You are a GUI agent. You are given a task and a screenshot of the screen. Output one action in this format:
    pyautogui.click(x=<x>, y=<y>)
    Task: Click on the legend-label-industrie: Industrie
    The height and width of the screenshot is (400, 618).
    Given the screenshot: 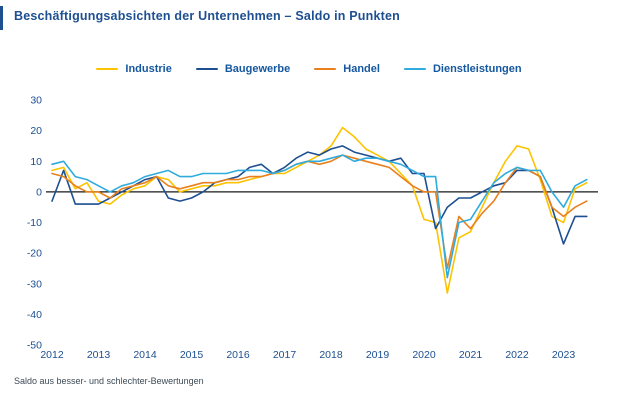 What is the action you would take?
    pyautogui.click(x=148, y=69)
    